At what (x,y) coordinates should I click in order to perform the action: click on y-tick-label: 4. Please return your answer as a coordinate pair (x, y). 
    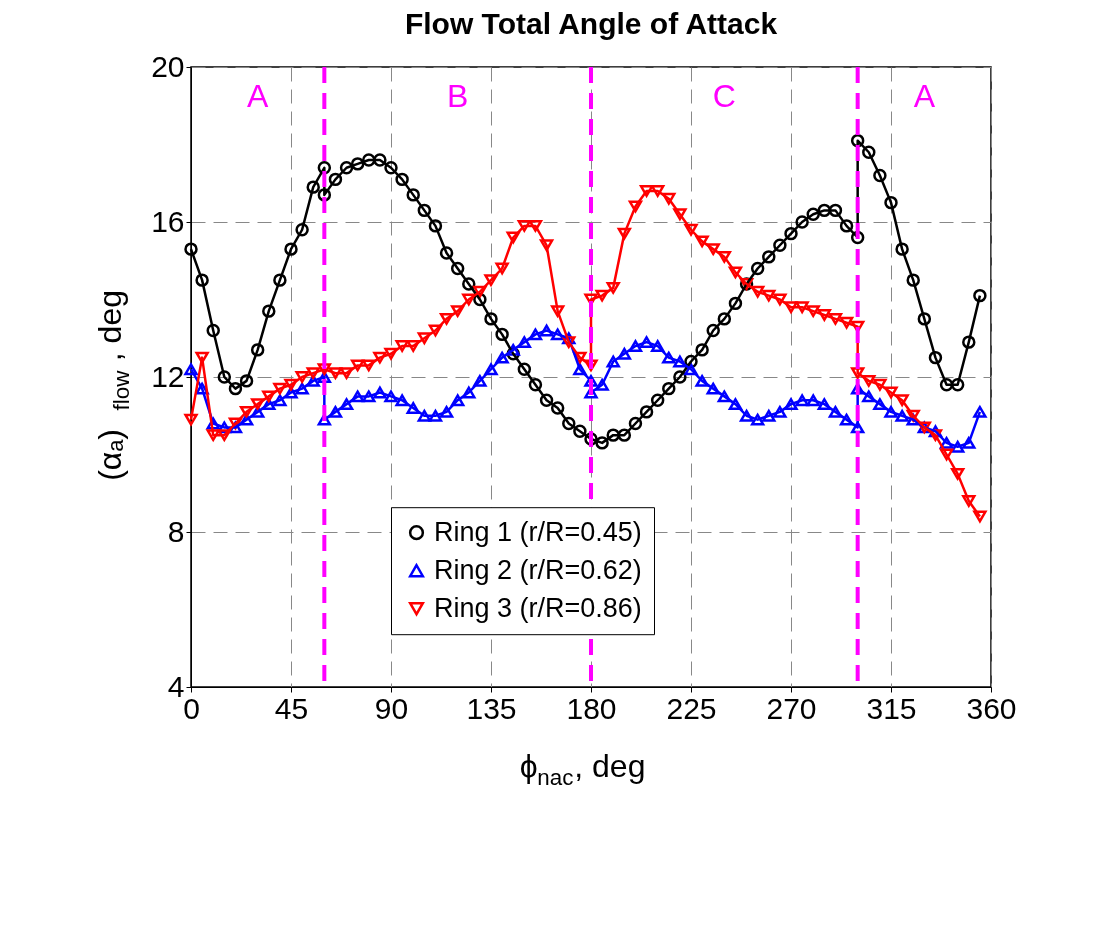
    Looking at the image, I should click on (176, 686).